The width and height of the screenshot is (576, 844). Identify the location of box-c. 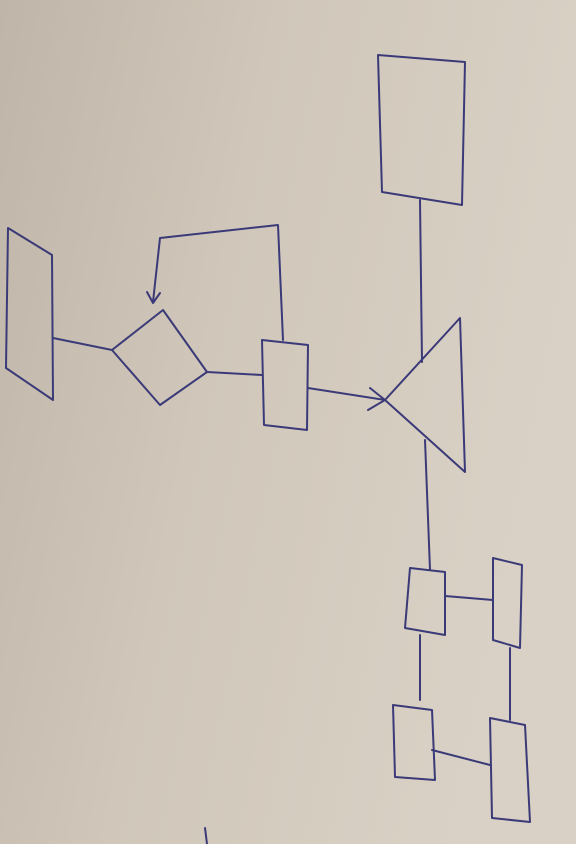
(414, 742).